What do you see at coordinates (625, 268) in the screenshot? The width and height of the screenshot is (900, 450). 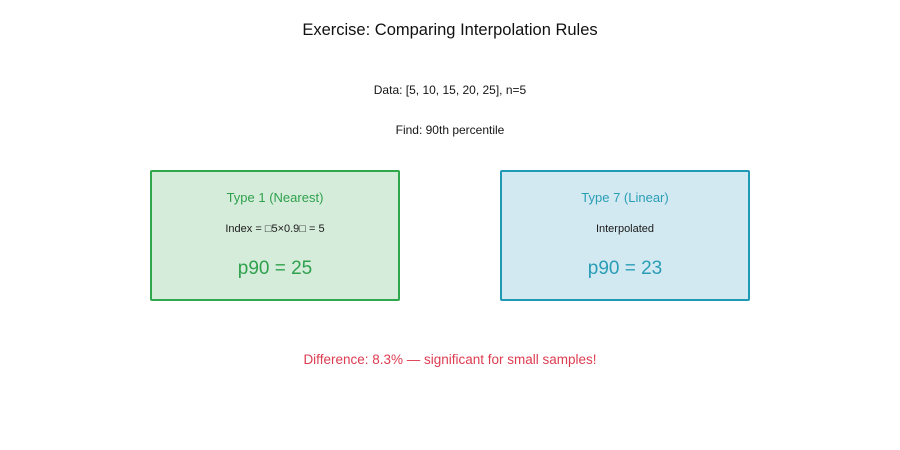 I see `type7-card-result: p90 = 23` at bounding box center [625, 268].